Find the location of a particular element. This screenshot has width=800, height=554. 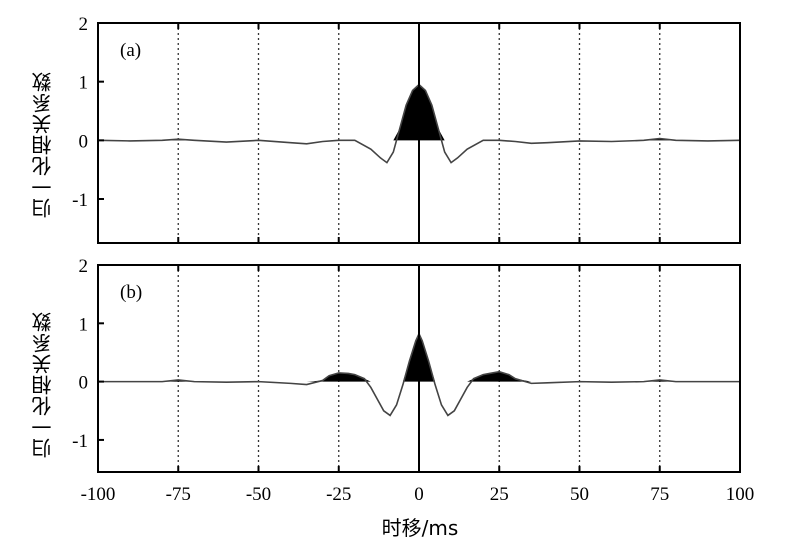

x-tick-label: 0 is located at coordinates (419, 494).